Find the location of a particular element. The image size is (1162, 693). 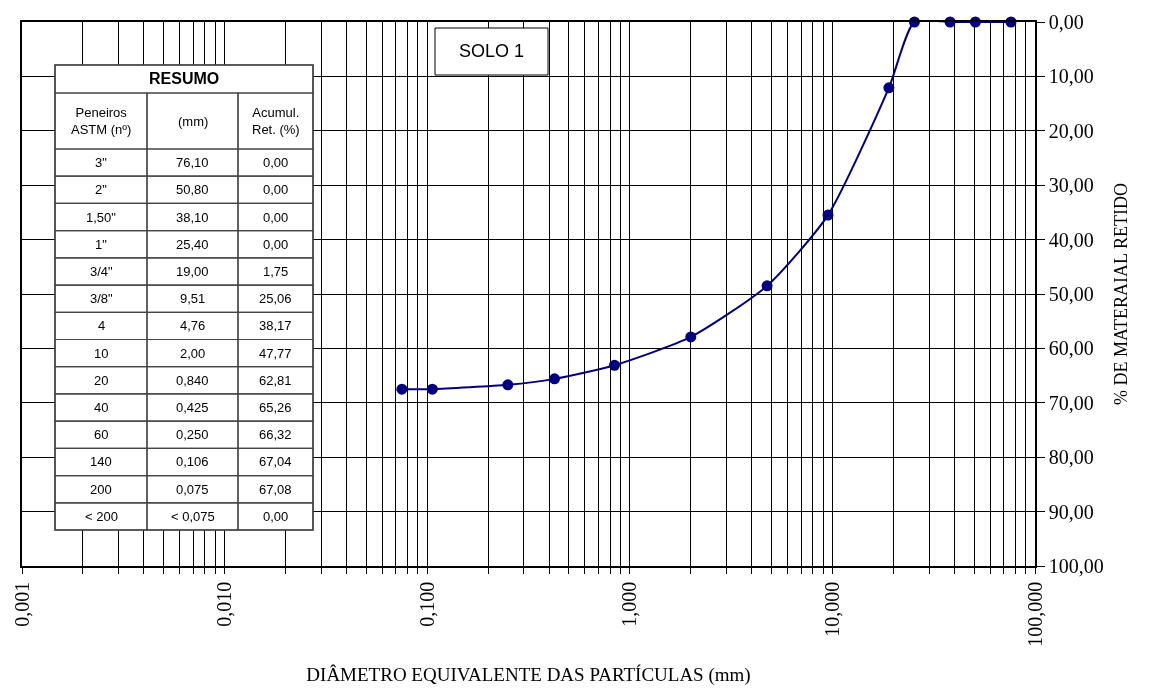

annotation: 4,76 is located at coordinates (193, 325).